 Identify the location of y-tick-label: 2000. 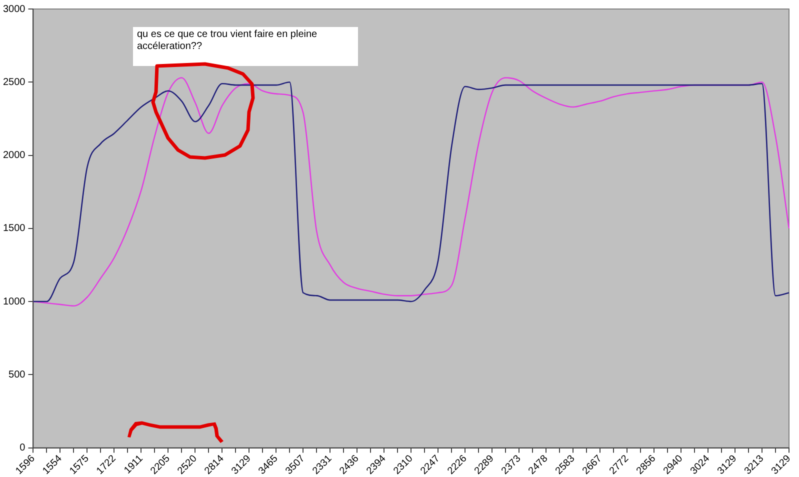
(14, 156).